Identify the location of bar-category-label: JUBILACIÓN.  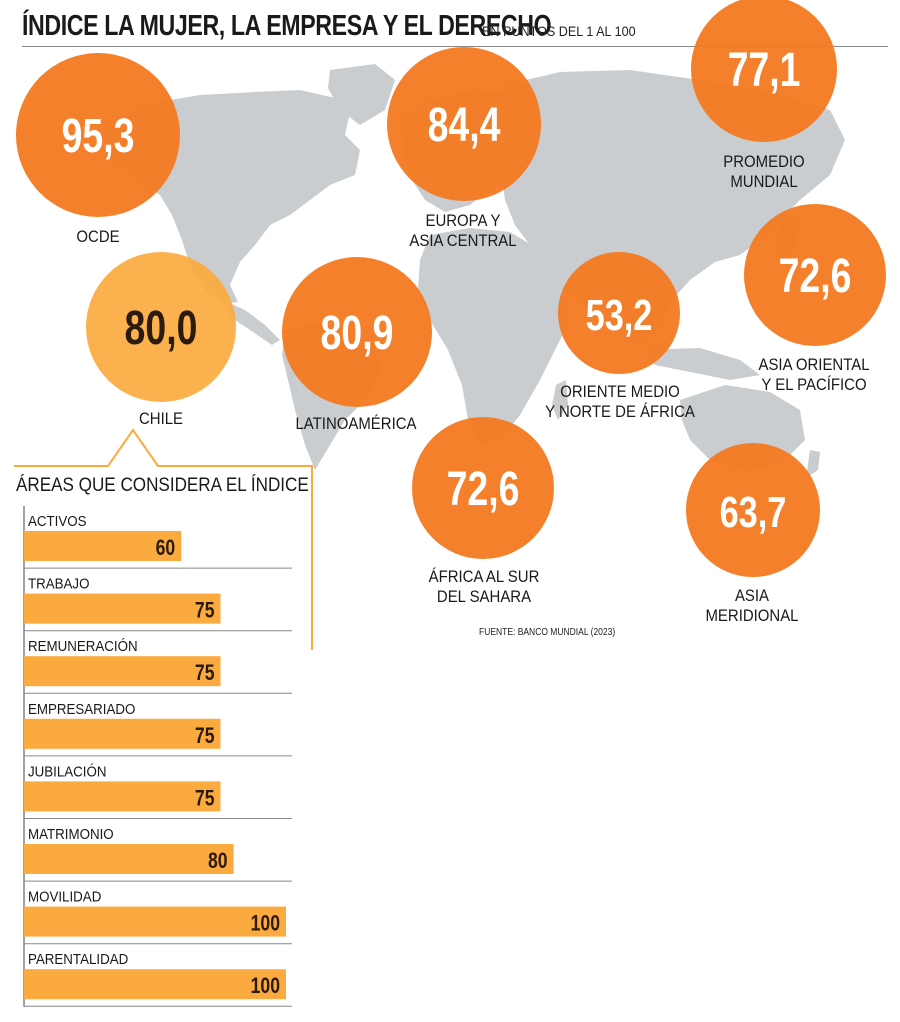
(67, 771).